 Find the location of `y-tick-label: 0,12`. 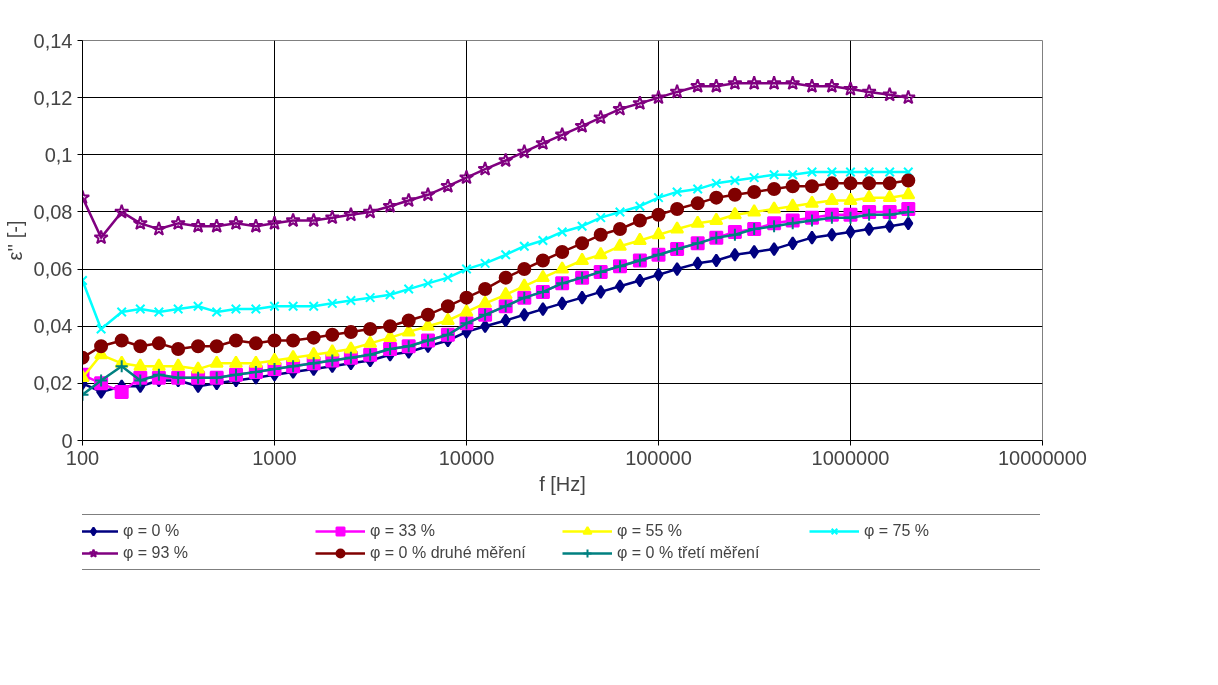

y-tick-label: 0,12 is located at coordinates (53, 97).